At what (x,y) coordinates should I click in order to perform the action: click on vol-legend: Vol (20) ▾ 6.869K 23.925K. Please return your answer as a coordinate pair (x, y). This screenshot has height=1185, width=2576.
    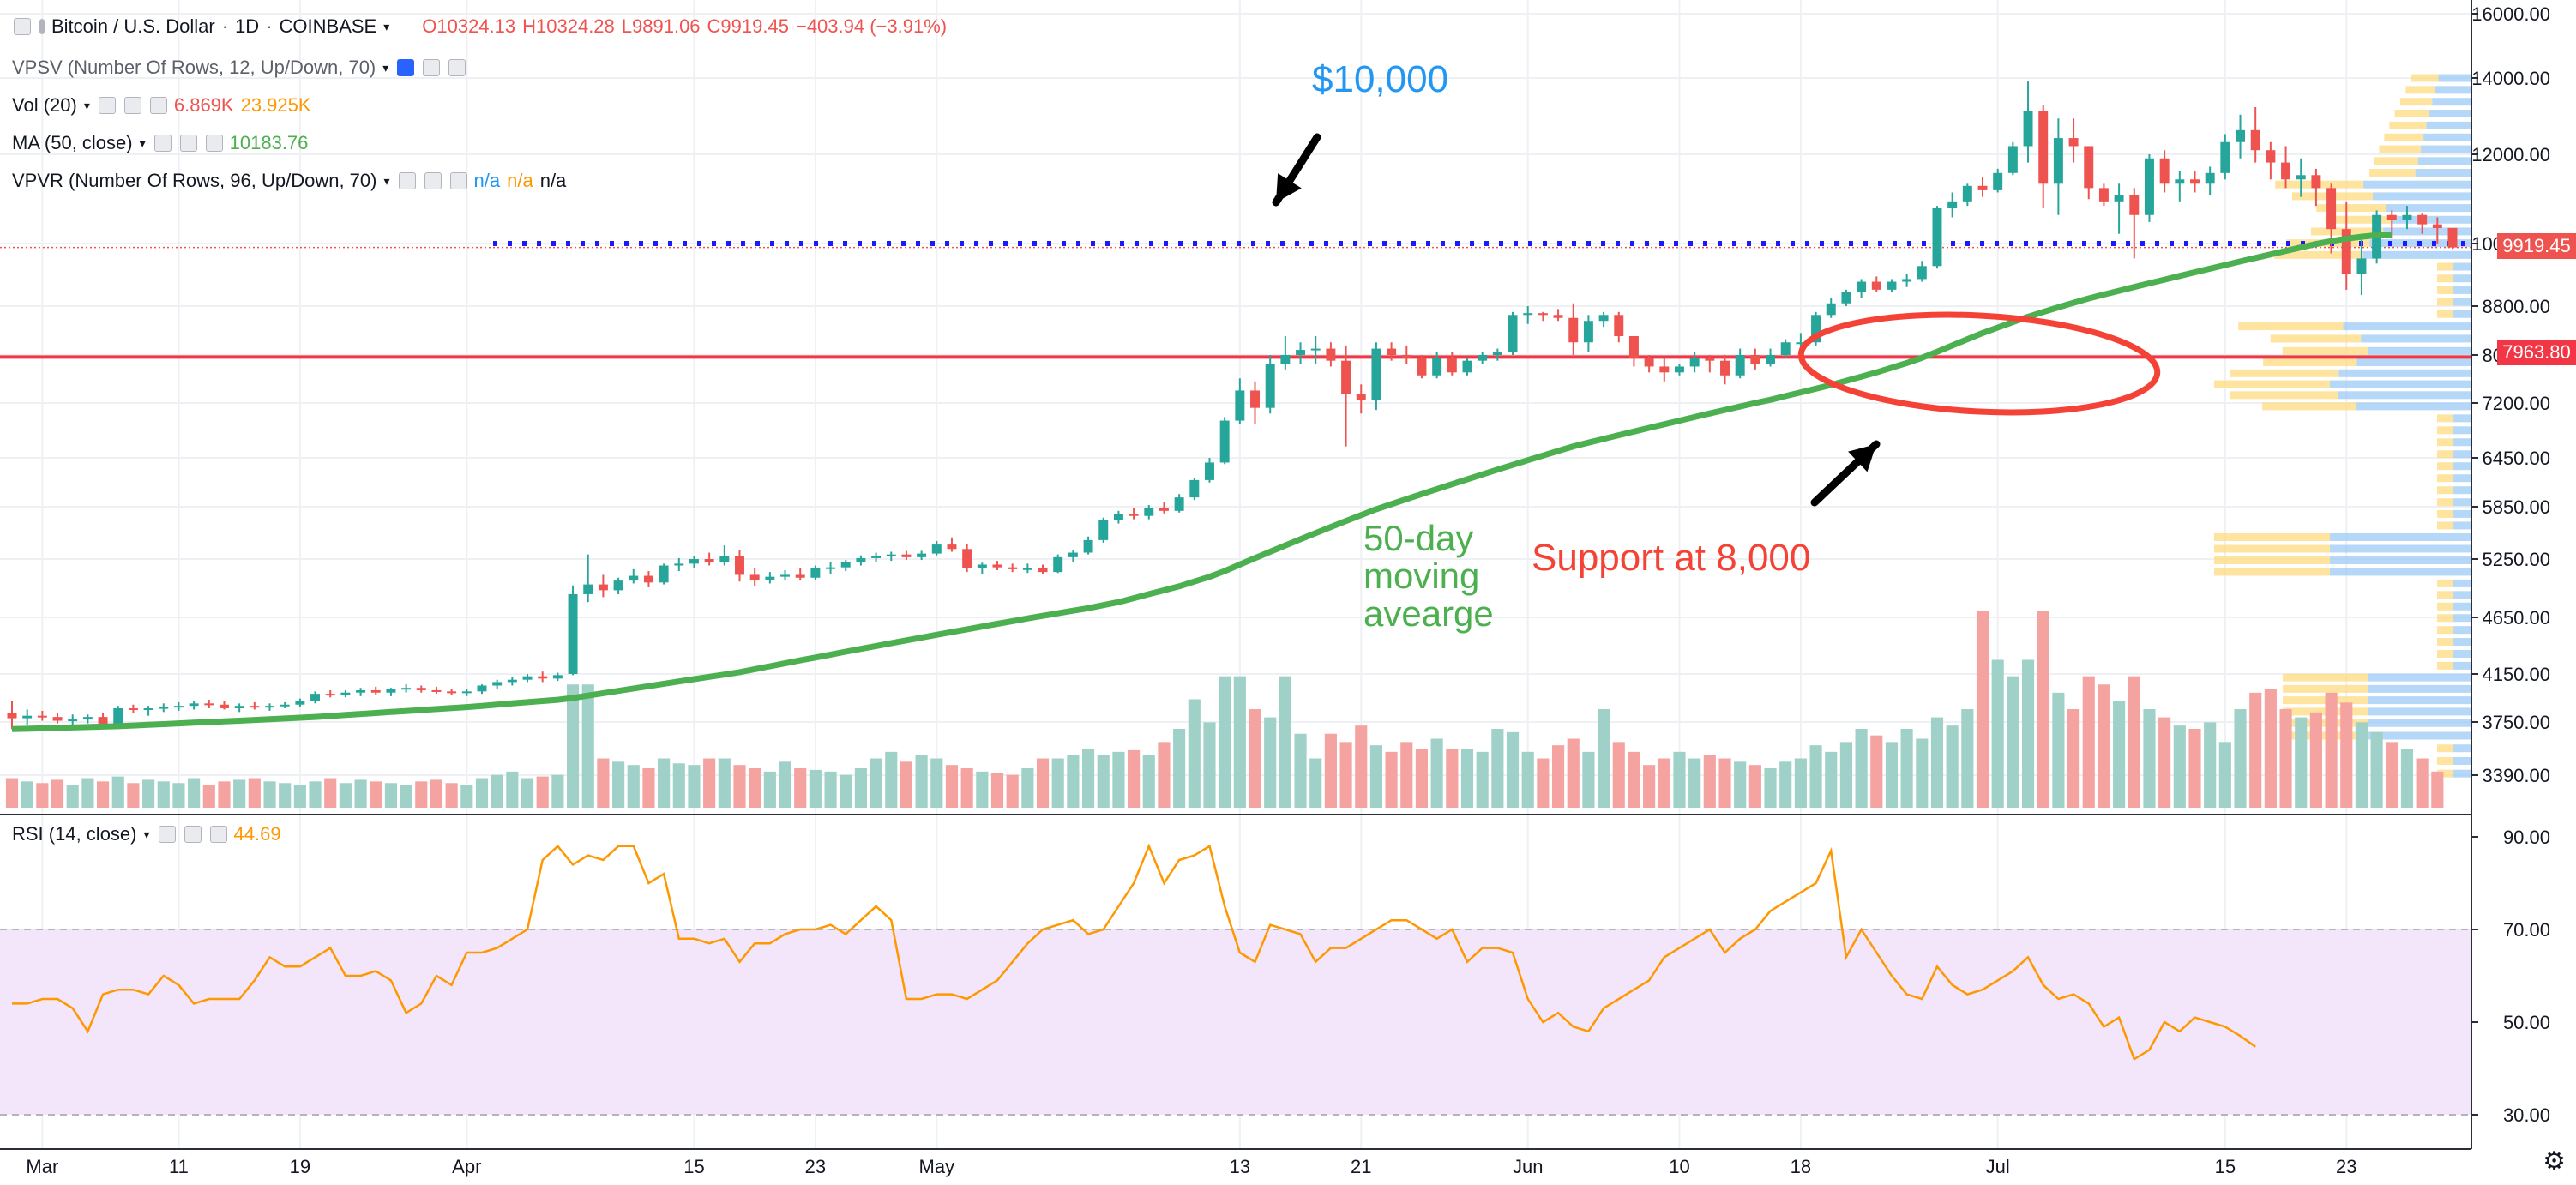
    Looking at the image, I should click on (161, 105).